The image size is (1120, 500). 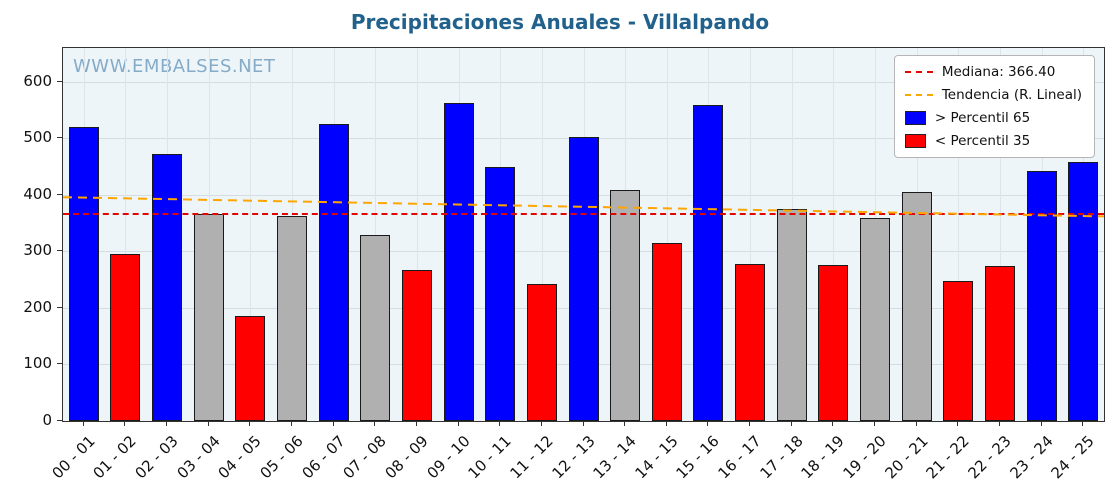 What do you see at coordinates (998, 72) in the screenshot?
I see `legend-entry-label: Mediana: 366.40` at bounding box center [998, 72].